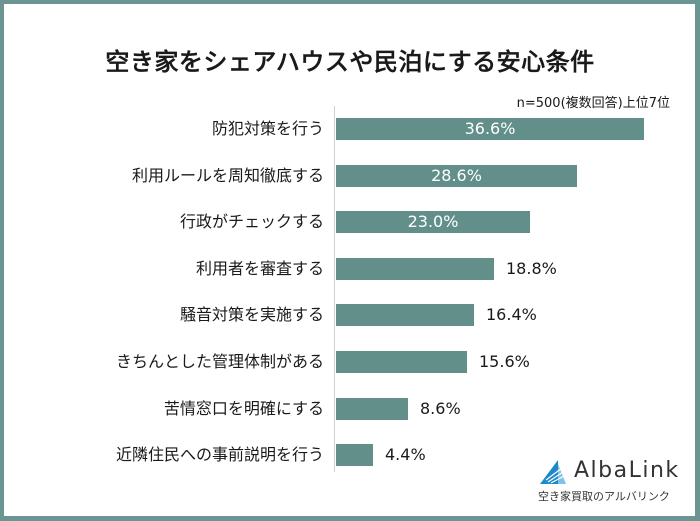 The height and width of the screenshot is (521, 700). What do you see at coordinates (334, 289) in the screenshot?
I see `category-axis-line` at bounding box center [334, 289].